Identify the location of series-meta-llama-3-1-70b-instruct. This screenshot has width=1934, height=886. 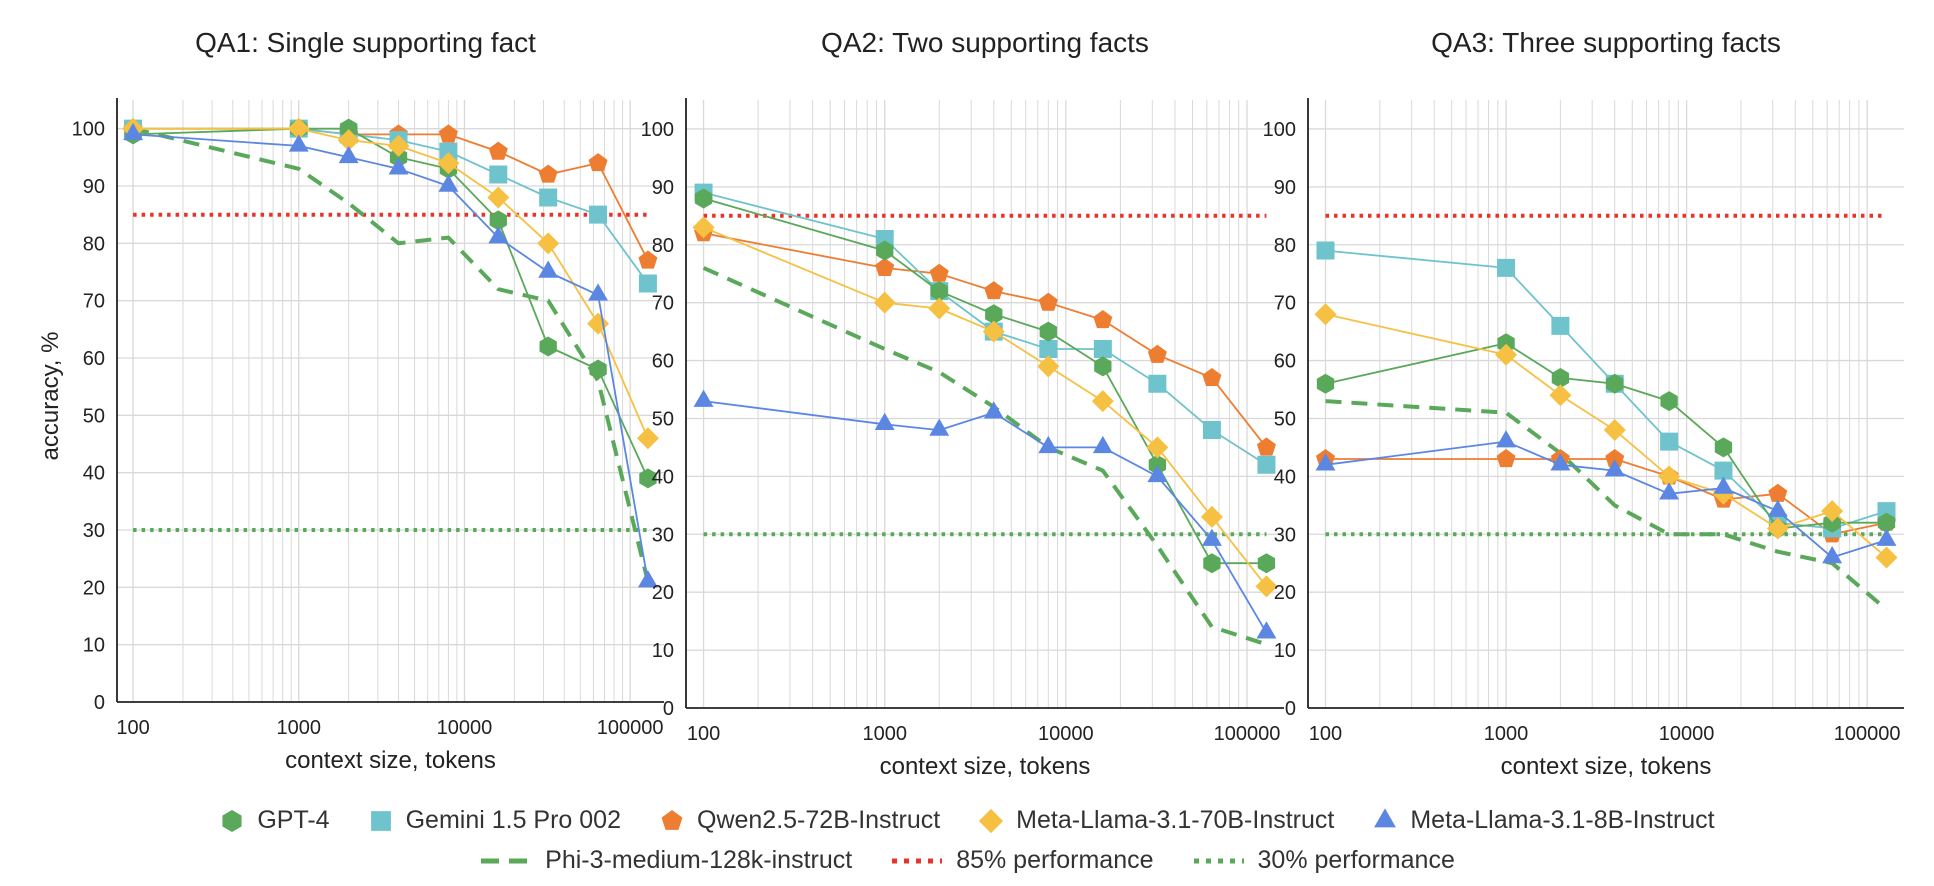
(1606, 436).